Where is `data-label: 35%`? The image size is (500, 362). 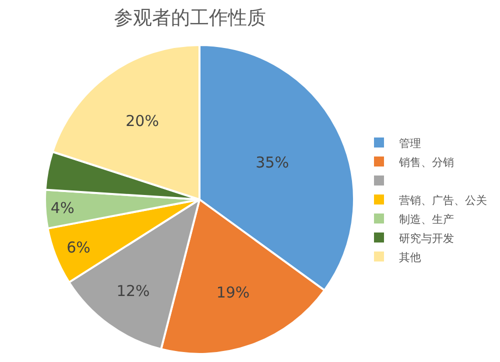 data-label: 35% is located at coordinates (272, 162).